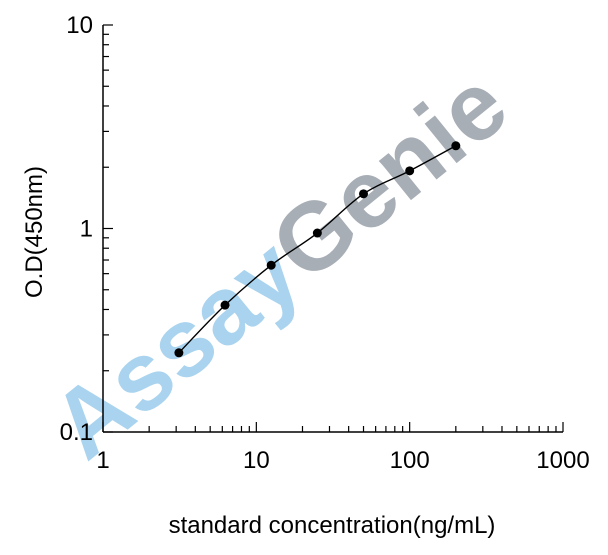 This screenshot has width=608, height=555. What do you see at coordinates (76, 432) in the screenshot?
I see `y-tick-label: 0.1` at bounding box center [76, 432].